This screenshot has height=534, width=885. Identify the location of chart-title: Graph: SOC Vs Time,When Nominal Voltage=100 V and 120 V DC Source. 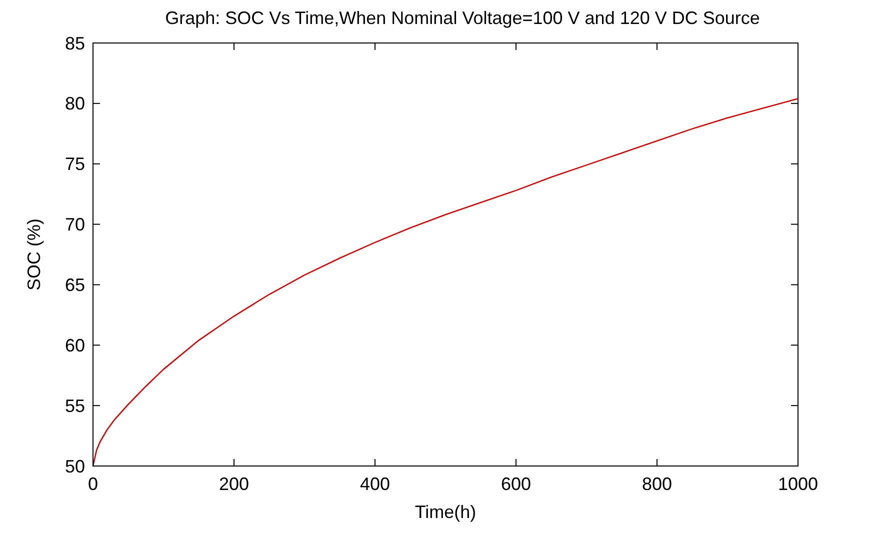
(462, 18).